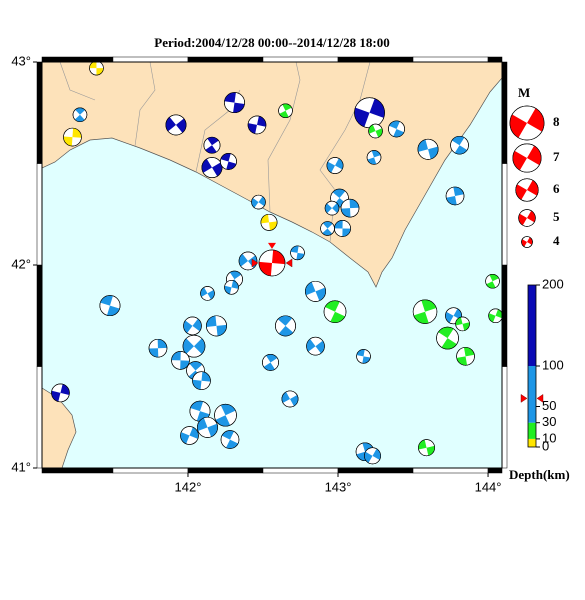 The height and width of the screenshot is (600, 585). I want to click on magnitude-legend-label: 4, so click(556, 240).